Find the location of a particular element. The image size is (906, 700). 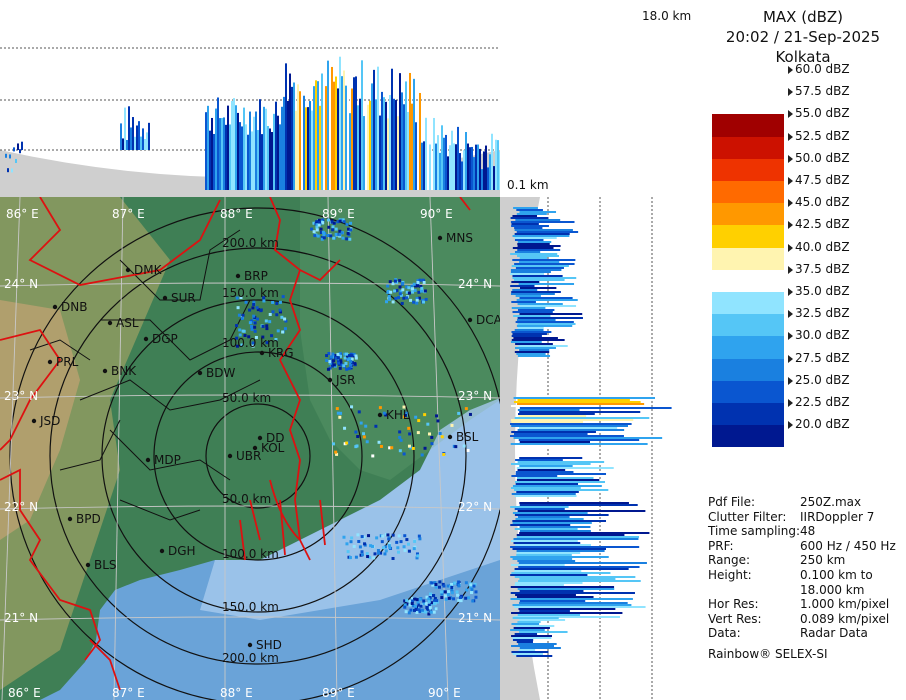

lon-label: 87° E is located at coordinates (128, 214).